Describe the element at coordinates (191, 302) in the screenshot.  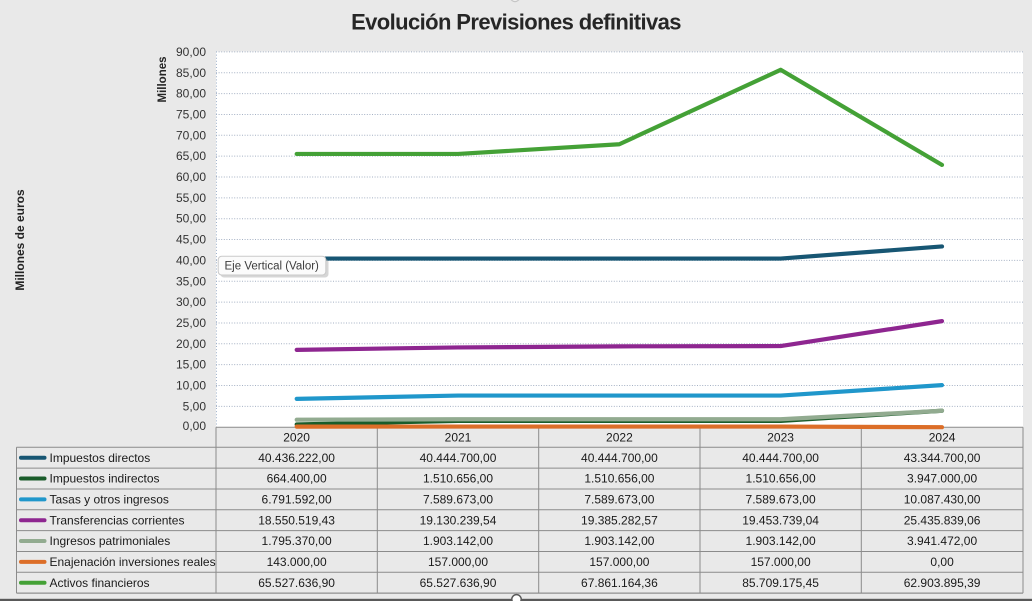
I see `svg-text: 30,00` at that location.